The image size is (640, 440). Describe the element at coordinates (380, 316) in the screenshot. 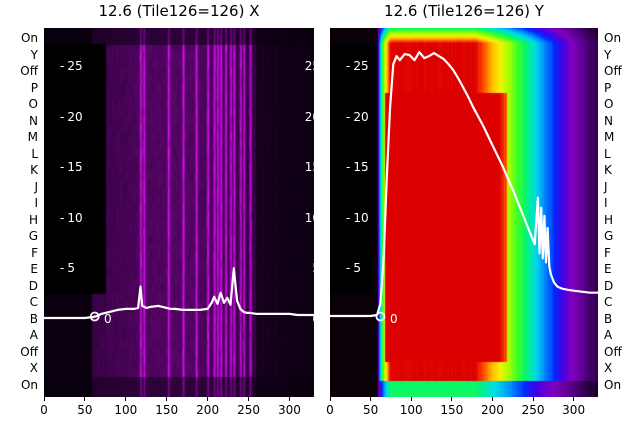

I see `zero-marker-y` at that location.